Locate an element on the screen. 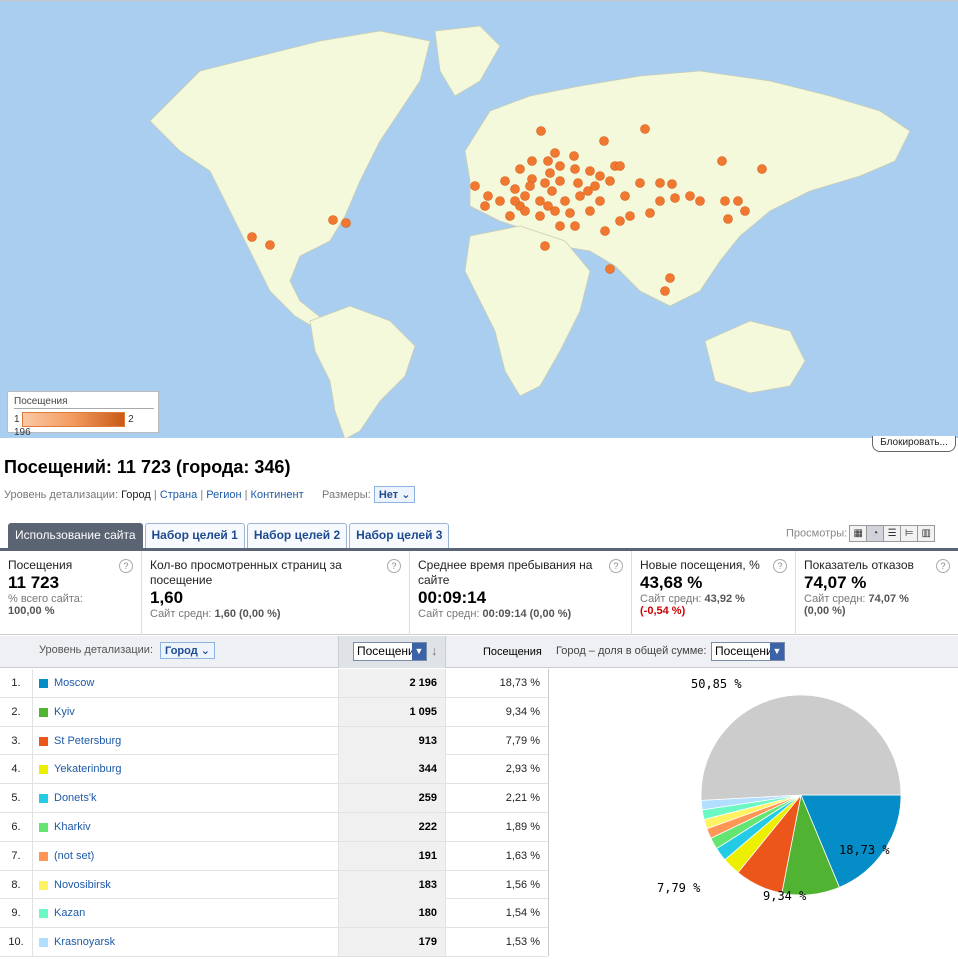 This screenshot has width=958, height=959. pivot-view-icon: ▥ is located at coordinates (926, 533).